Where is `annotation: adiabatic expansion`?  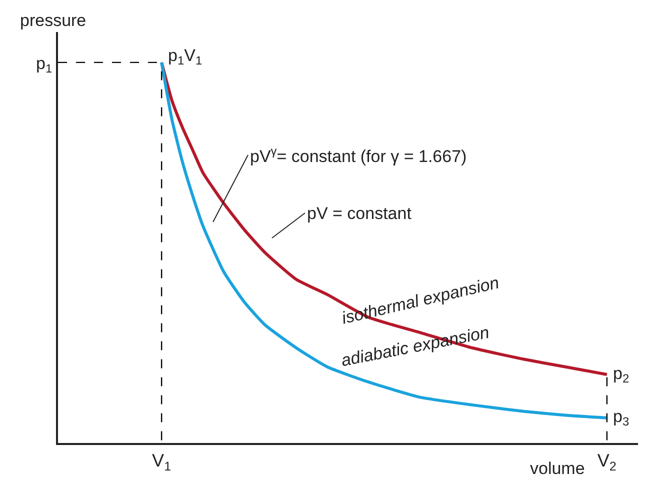 annotation: adiabatic expansion is located at coordinates (415, 346).